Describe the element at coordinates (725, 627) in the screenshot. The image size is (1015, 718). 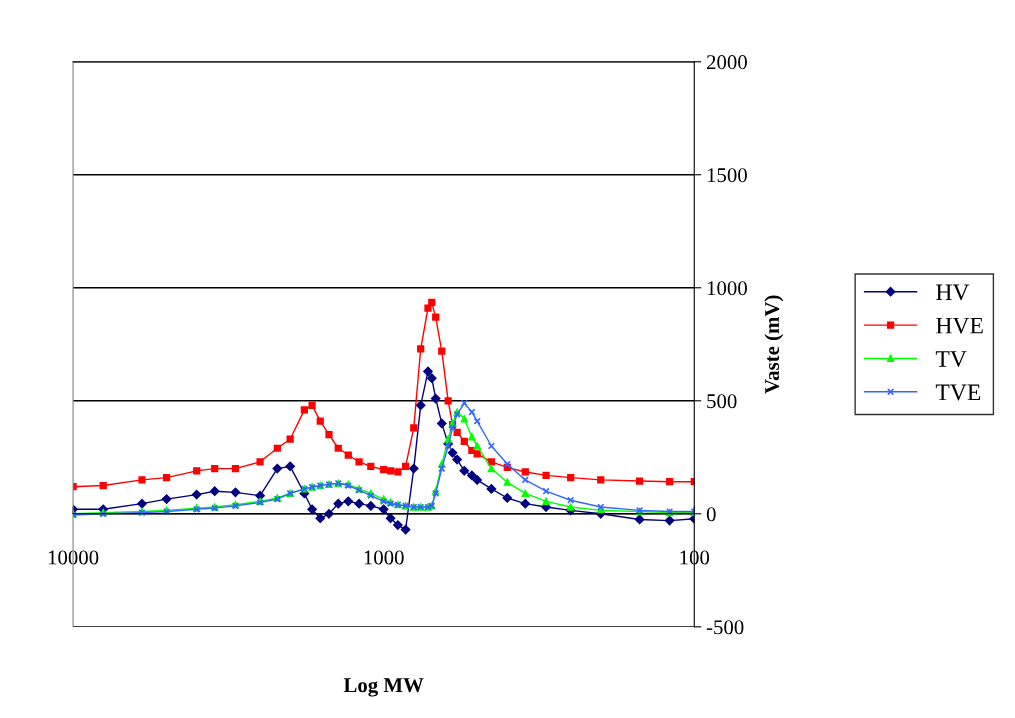
I see `y-tick-label: -500` at that location.